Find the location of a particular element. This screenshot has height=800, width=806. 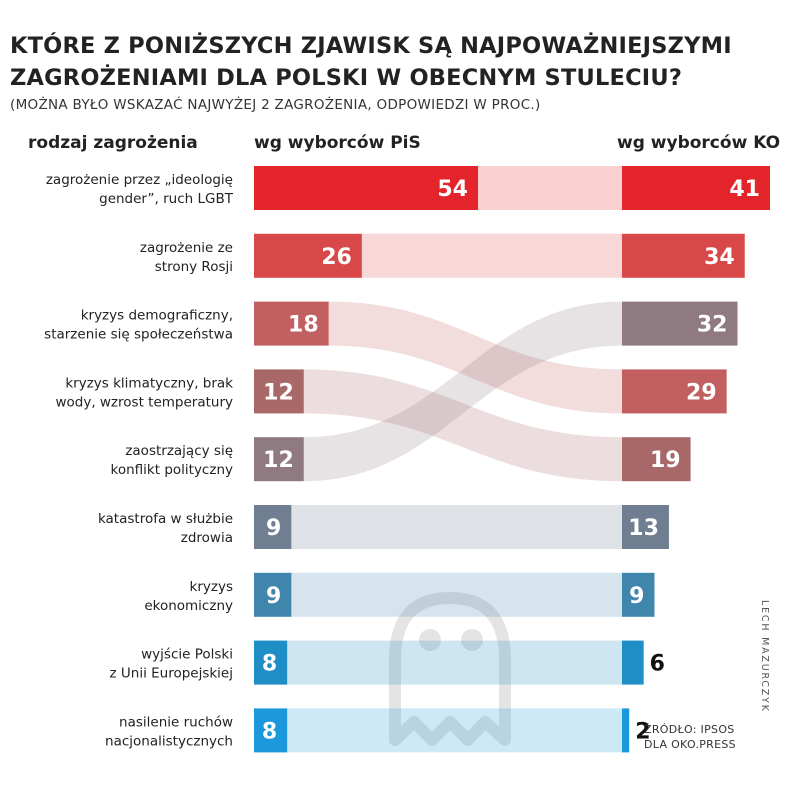

category-label-8: nasilenie ruchów nacjonalistycznych is located at coordinates (169, 731).